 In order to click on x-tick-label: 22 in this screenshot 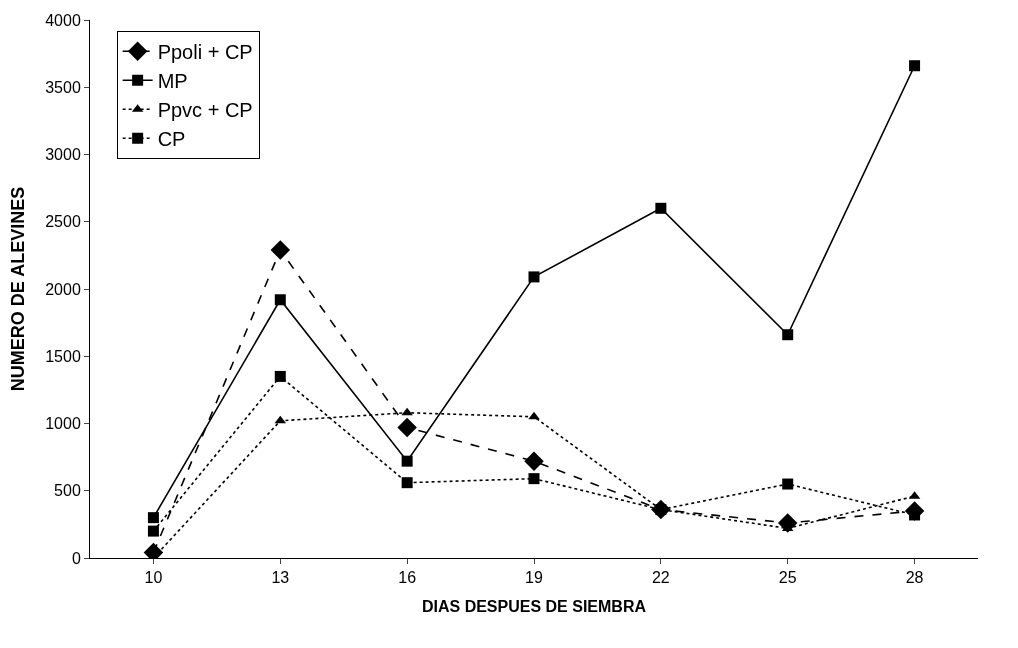, I will do `click(660, 578)`.